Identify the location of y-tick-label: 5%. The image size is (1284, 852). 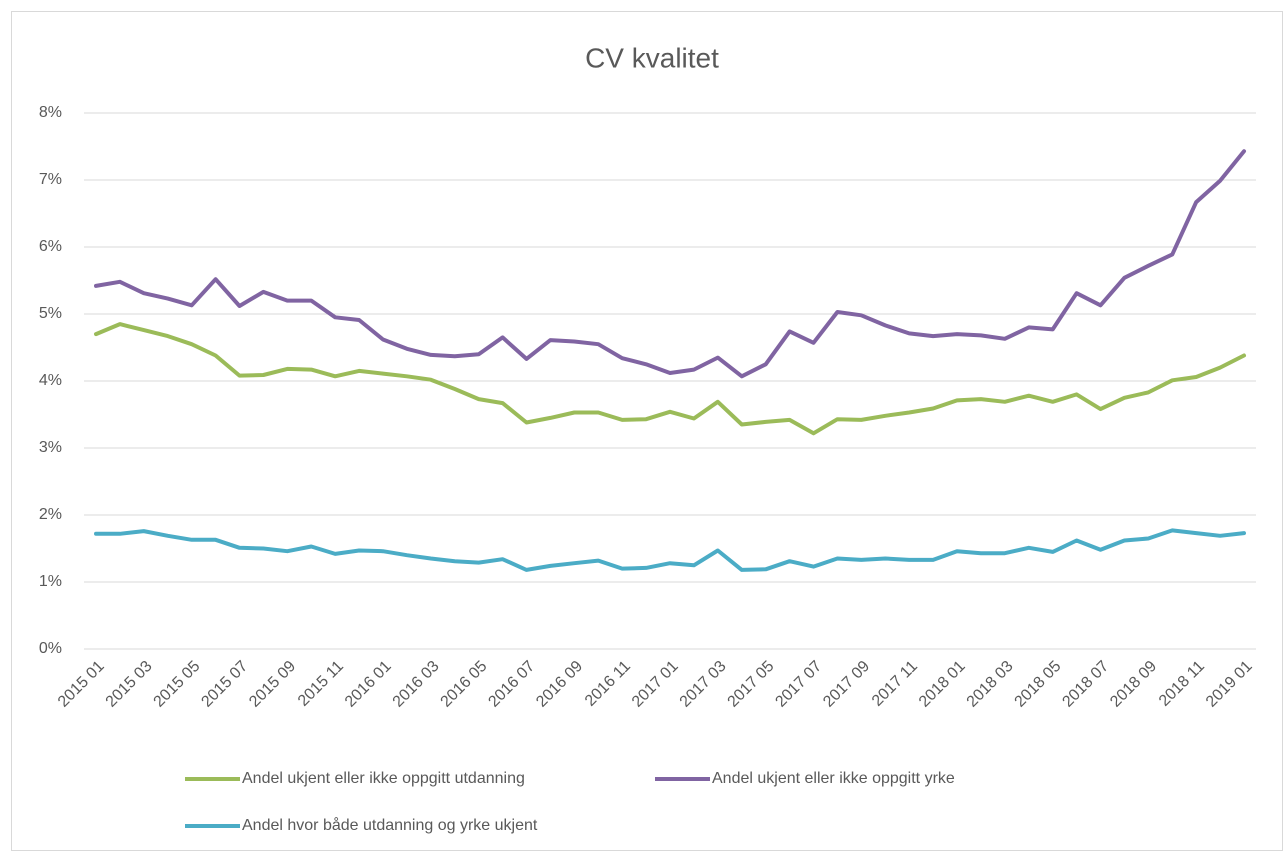
(50, 313).